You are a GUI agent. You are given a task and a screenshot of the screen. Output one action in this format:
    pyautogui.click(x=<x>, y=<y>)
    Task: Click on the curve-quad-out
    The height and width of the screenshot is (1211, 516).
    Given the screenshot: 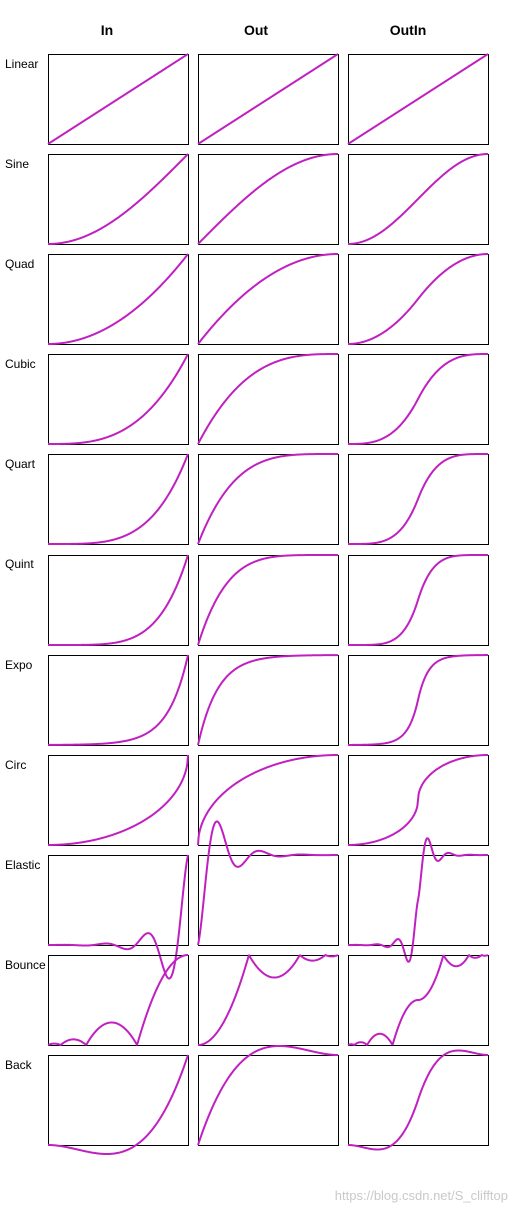 What is the action you would take?
    pyautogui.click(x=268, y=299)
    